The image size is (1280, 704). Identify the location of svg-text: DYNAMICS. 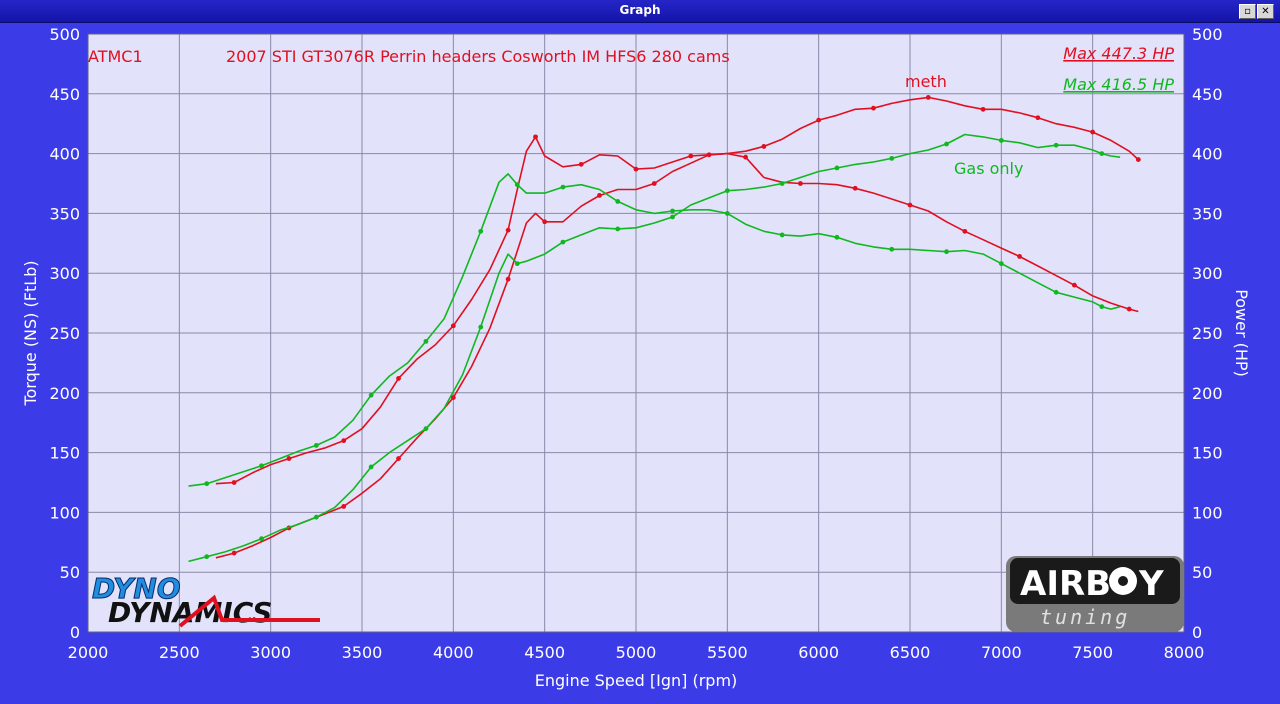
(190, 612).